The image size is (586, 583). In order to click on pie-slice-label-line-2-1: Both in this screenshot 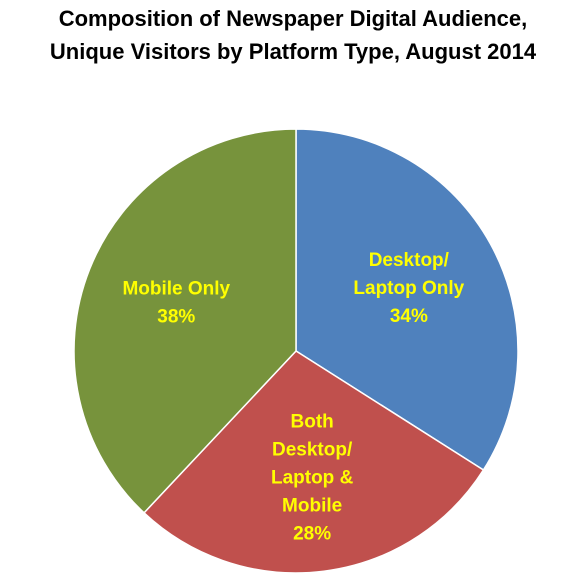, I will do `click(312, 422)`.